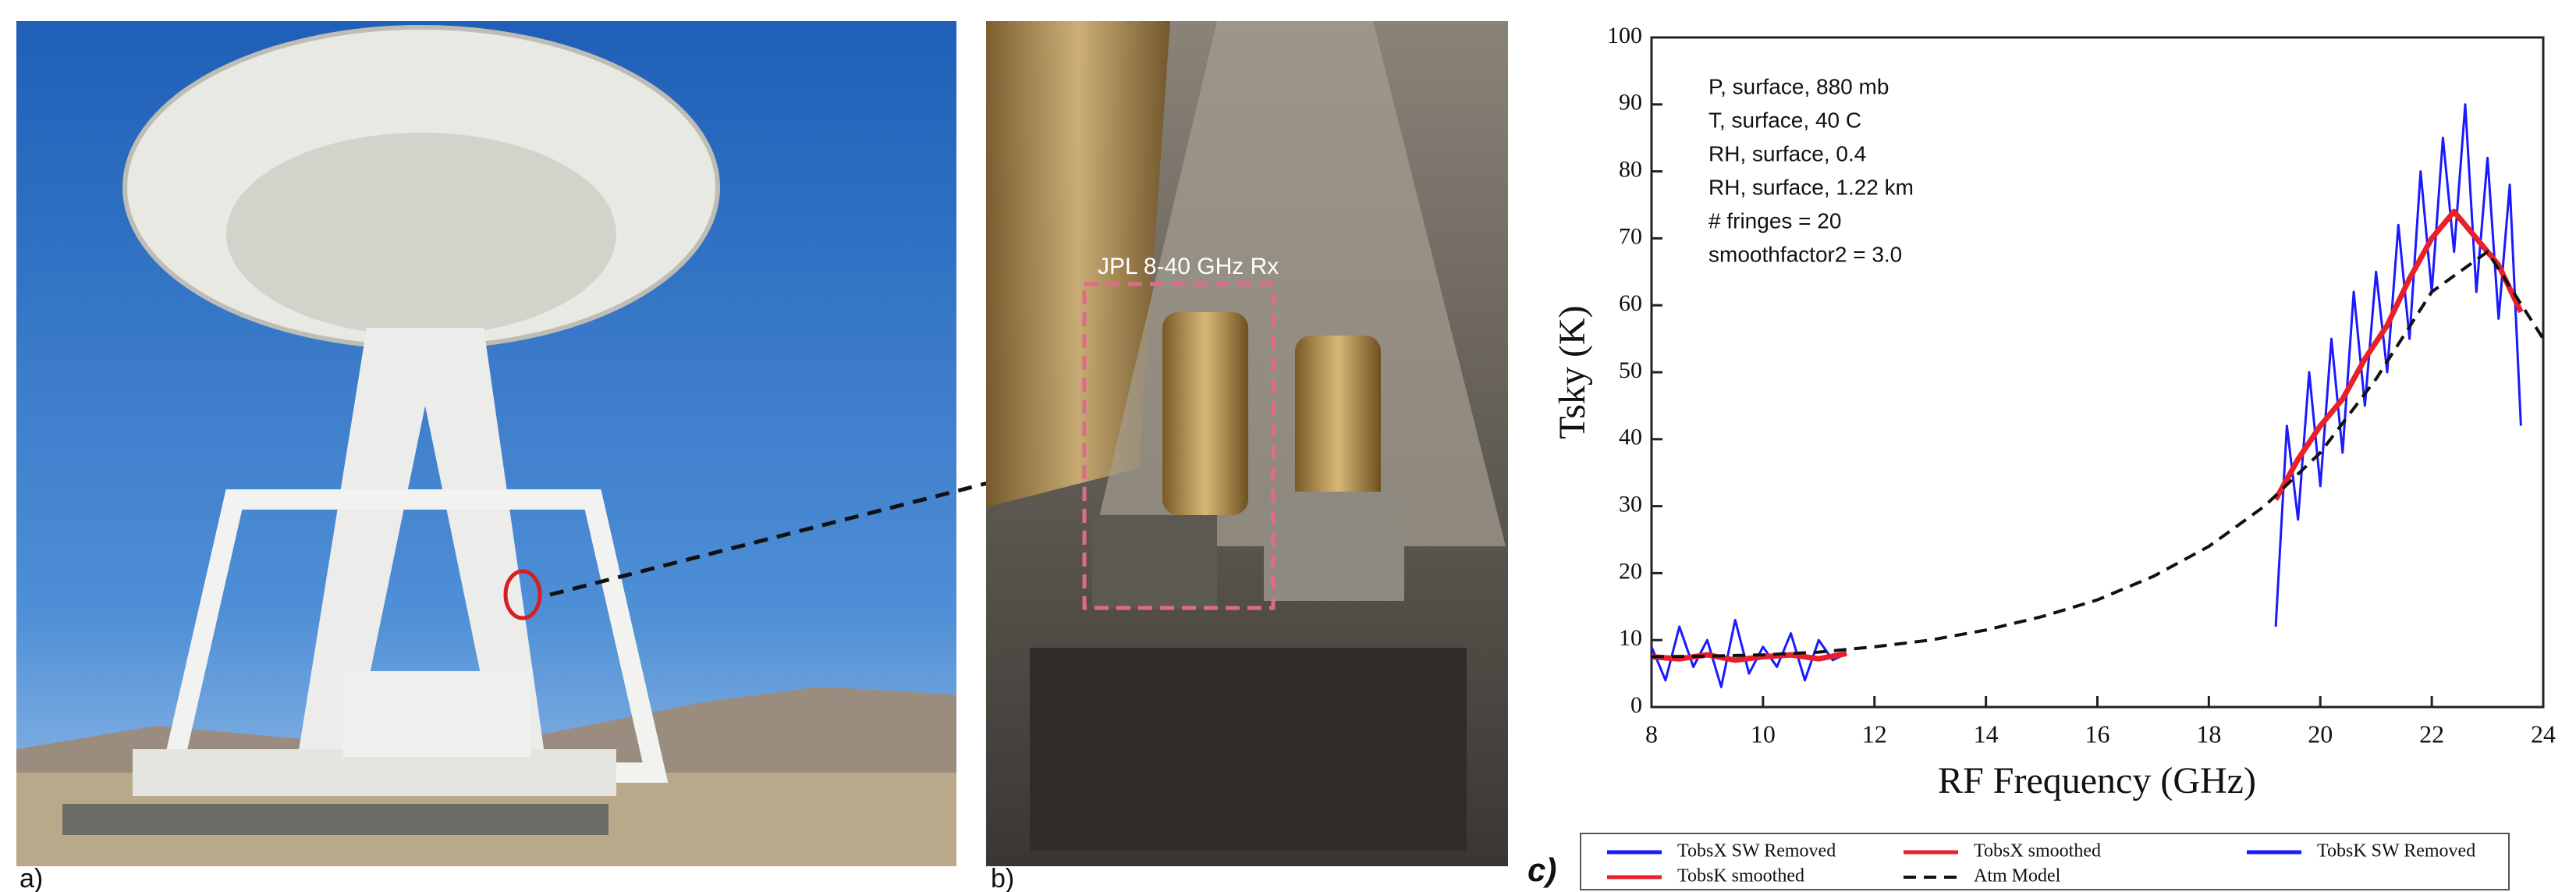 The height and width of the screenshot is (892, 2576). Describe the element at coordinates (1572, 372) in the screenshot. I see `y-axis-label: Tsky (K)` at that location.